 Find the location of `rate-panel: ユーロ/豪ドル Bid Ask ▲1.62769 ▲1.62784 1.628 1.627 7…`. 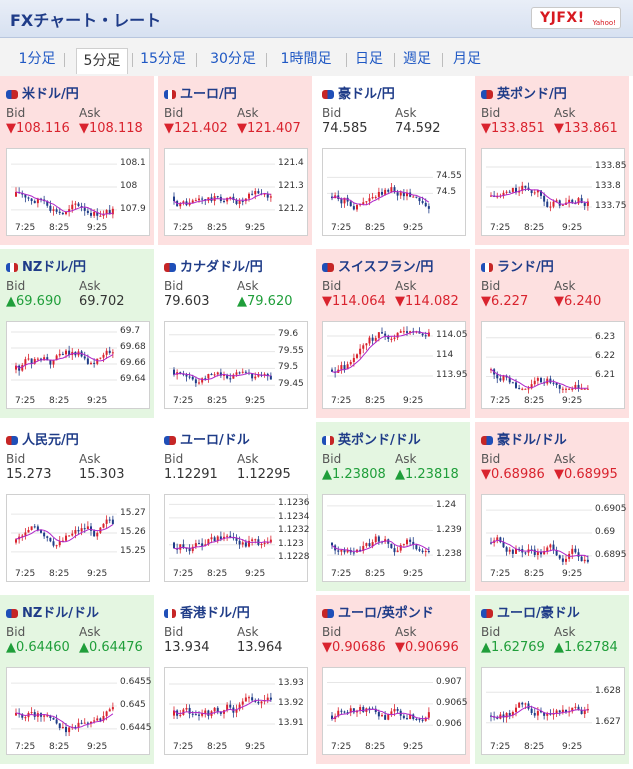

rate-panel: ユーロ/豪ドル Bid Ask ▲1.62769 ▲1.62784 1.628 1.627 7… is located at coordinates (553, 680).